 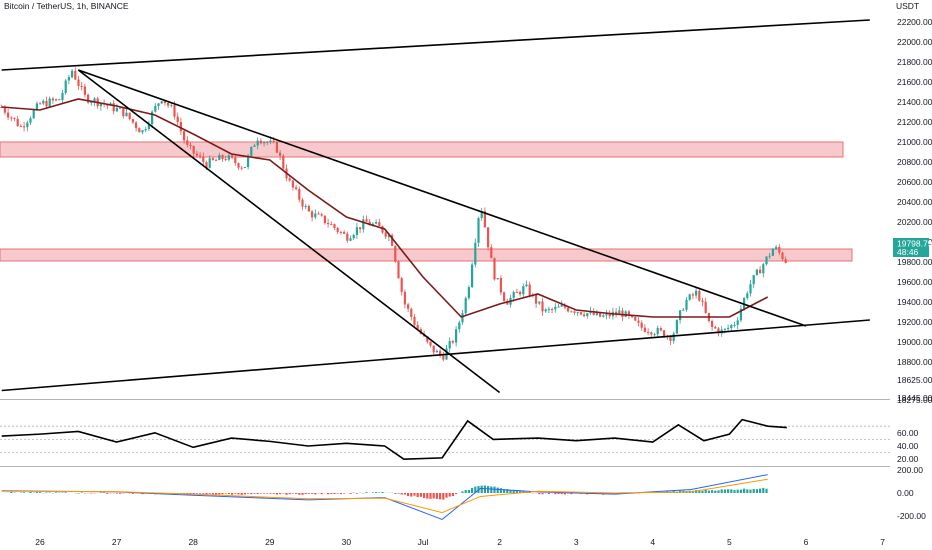 I want to click on price-tick-label: 21600.00, so click(x=914, y=82).